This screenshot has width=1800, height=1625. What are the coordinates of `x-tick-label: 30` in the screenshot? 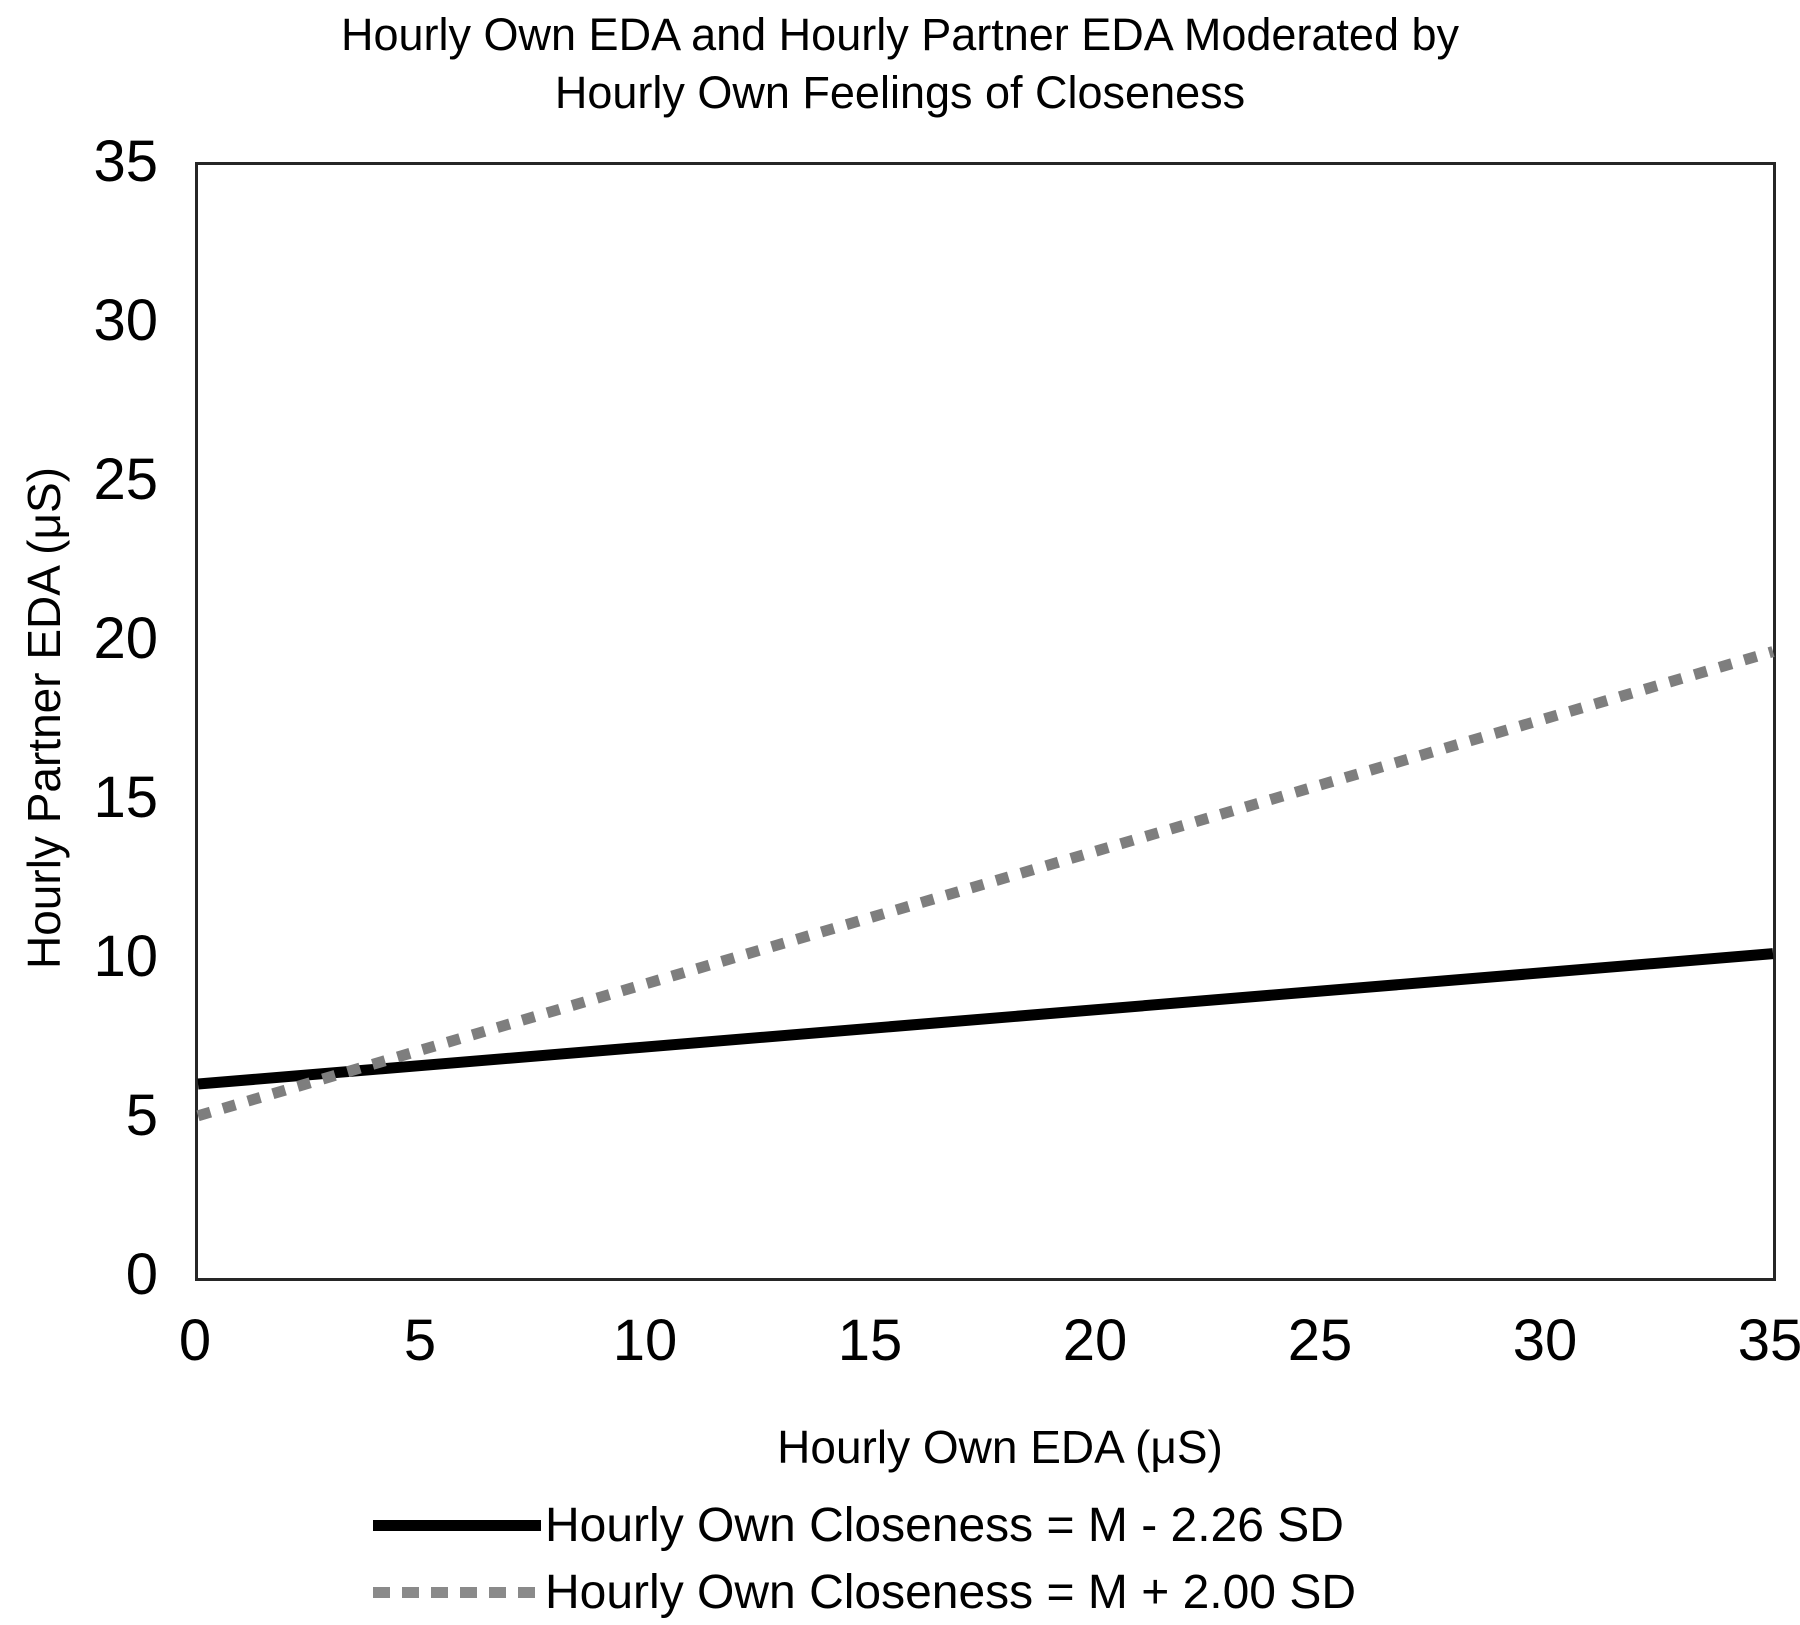 It's located at (1545, 1340).